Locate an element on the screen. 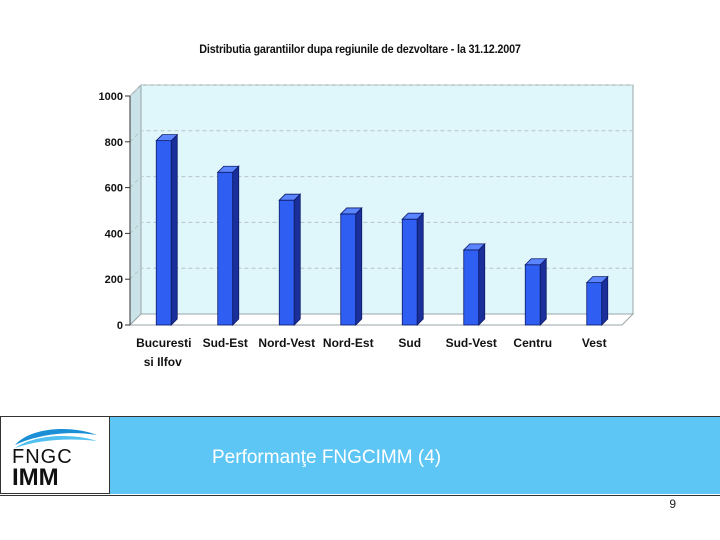 This screenshot has height=540, width=720. x-tick-label: Sud is located at coordinates (409, 343).